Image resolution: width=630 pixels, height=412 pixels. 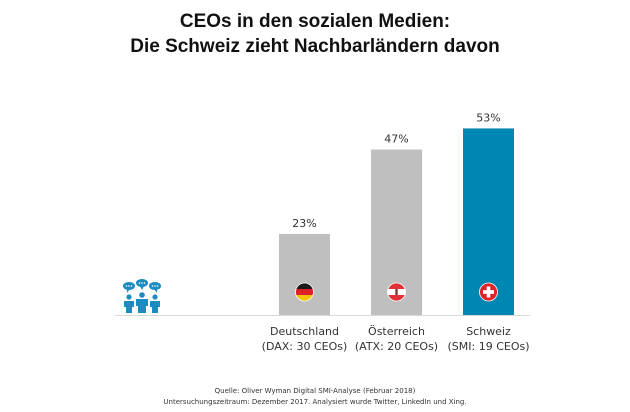 What do you see at coordinates (488, 117) in the screenshot?
I see `data-label-schweiz: 53%` at bounding box center [488, 117].